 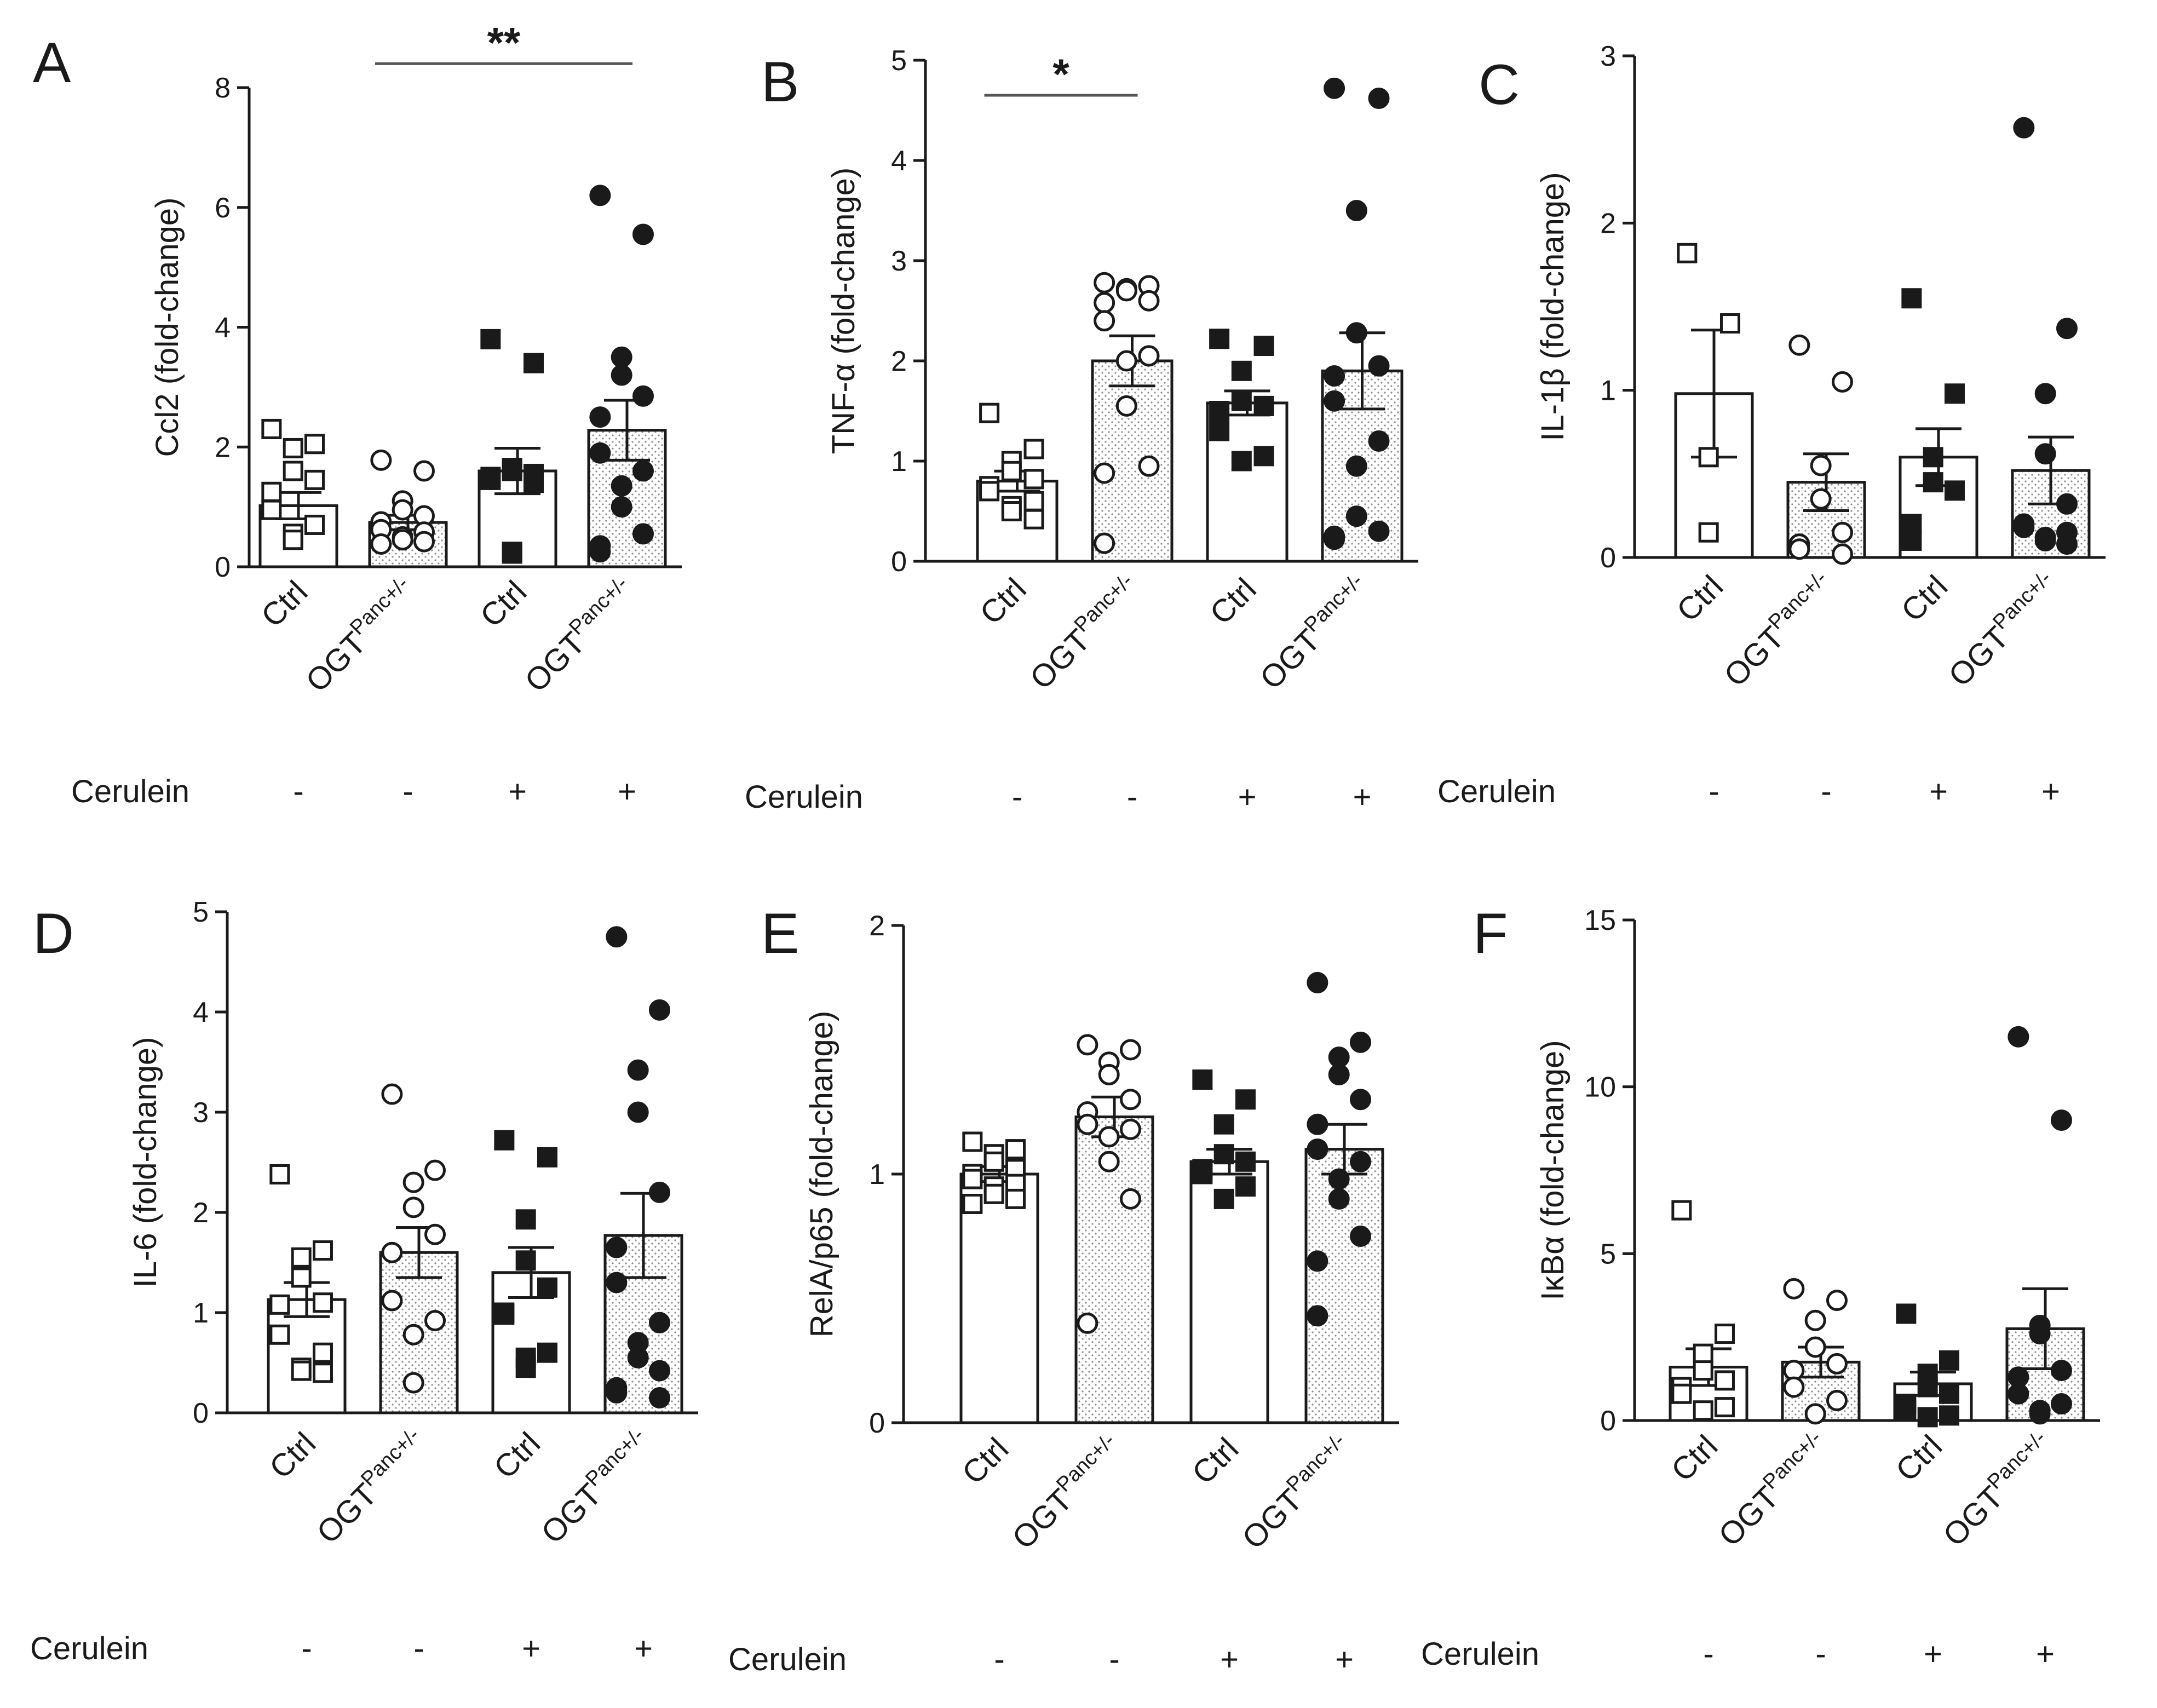 I want to click on panel-letter: B, so click(x=780, y=82).